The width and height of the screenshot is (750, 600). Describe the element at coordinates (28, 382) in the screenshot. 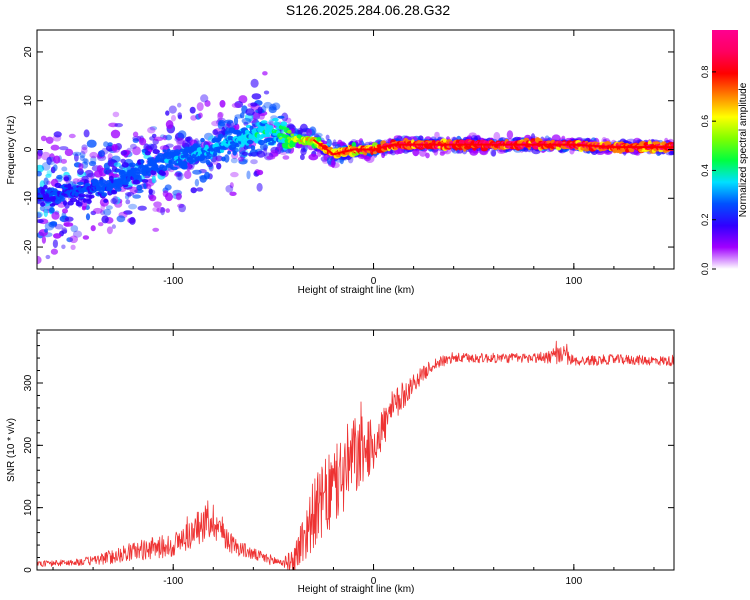

I see `y-tick-label: 300` at that location.